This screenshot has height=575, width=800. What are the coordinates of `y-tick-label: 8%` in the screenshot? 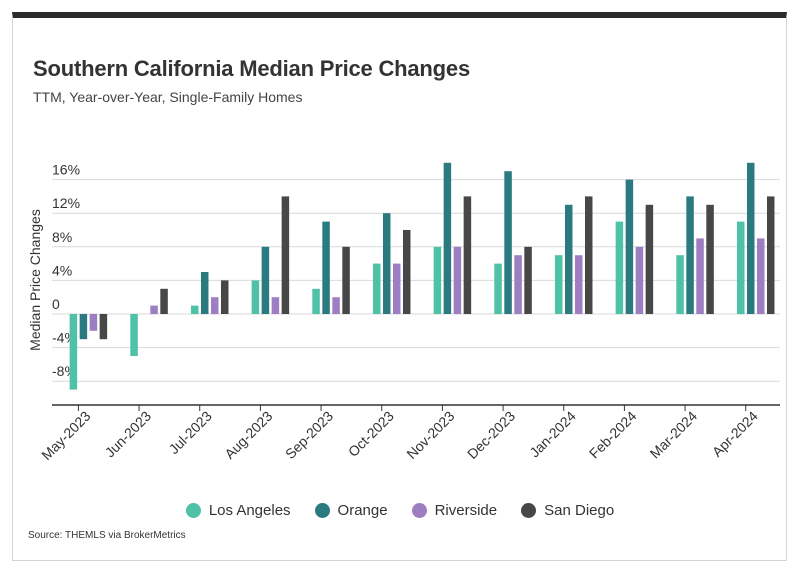 It's located at (62, 237).